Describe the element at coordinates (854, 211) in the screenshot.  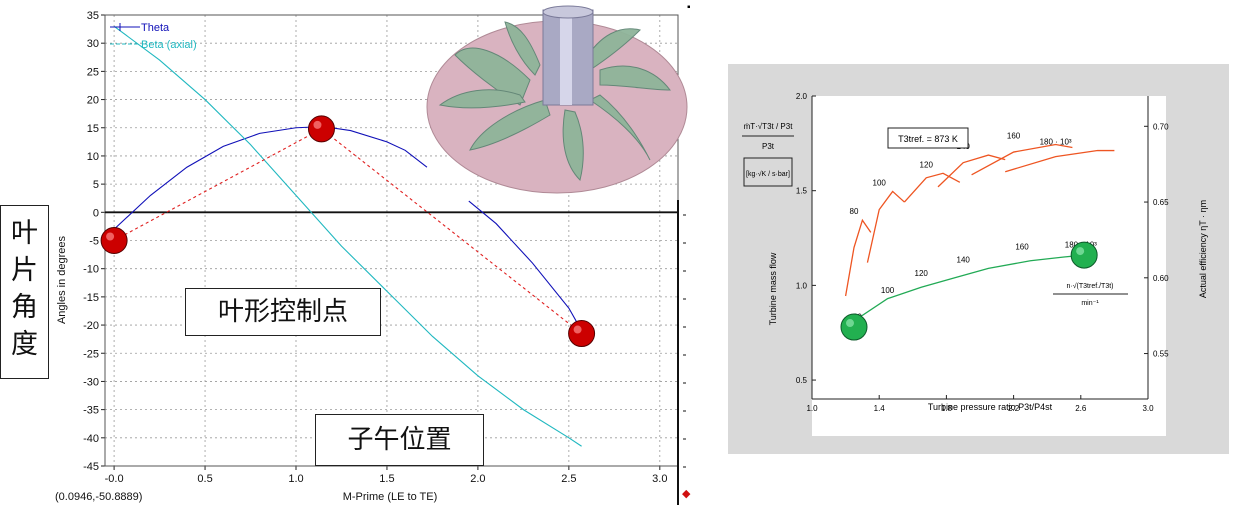
I see `efficiency-speed-label: 80` at that location.